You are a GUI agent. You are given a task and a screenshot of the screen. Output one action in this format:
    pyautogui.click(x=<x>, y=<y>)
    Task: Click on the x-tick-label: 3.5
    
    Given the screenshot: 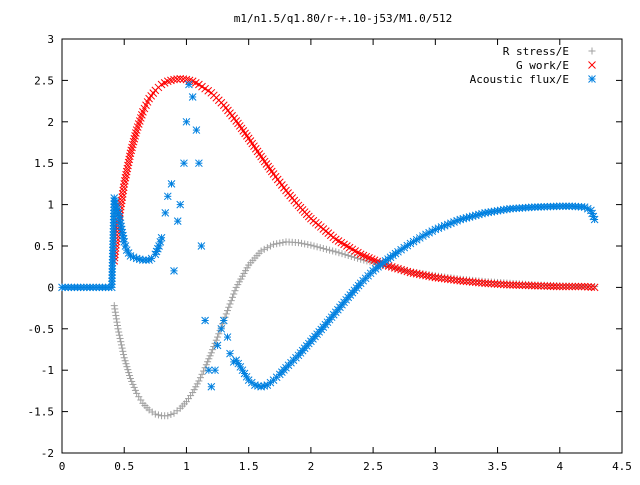 What is the action you would take?
    pyautogui.click(x=498, y=466)
    